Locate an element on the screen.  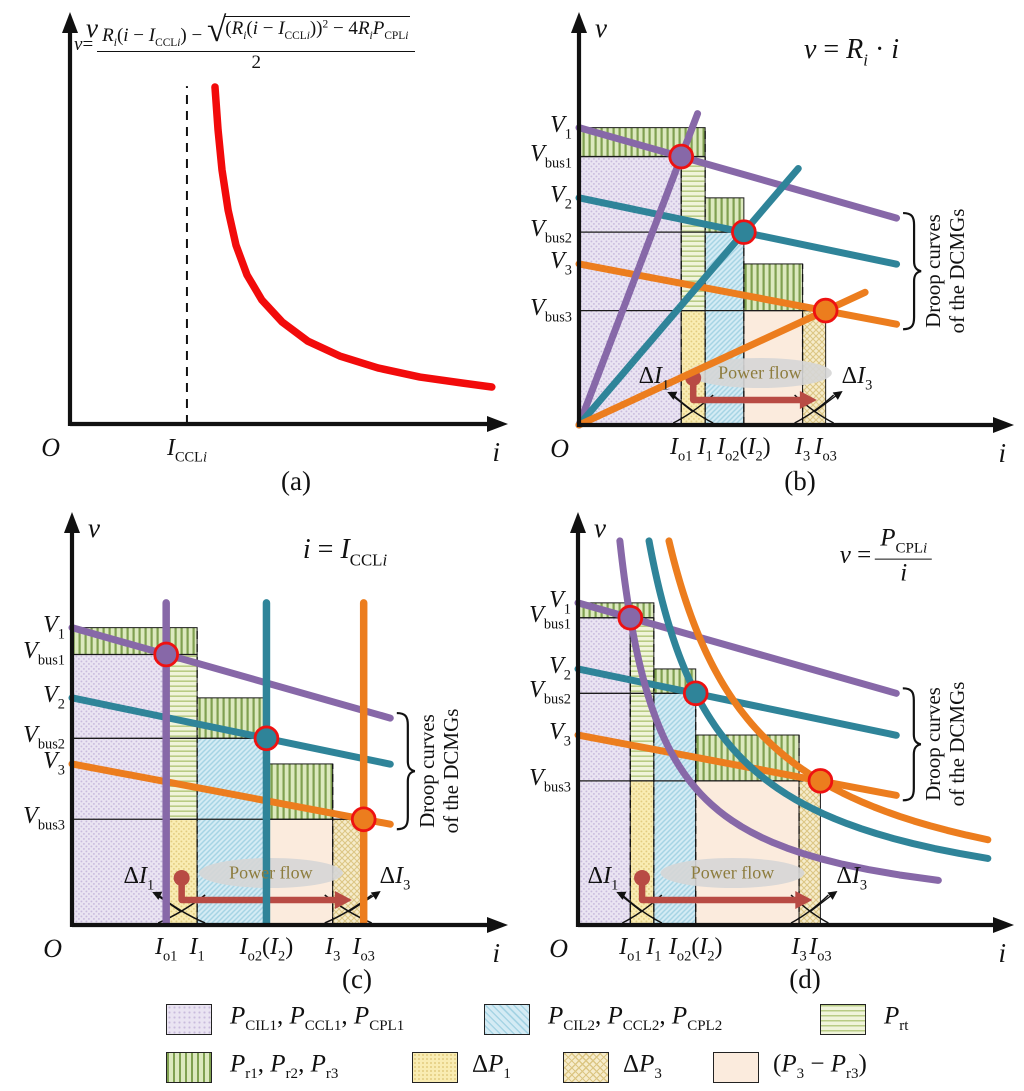
delta-arc is located at coordinates (642, 909).